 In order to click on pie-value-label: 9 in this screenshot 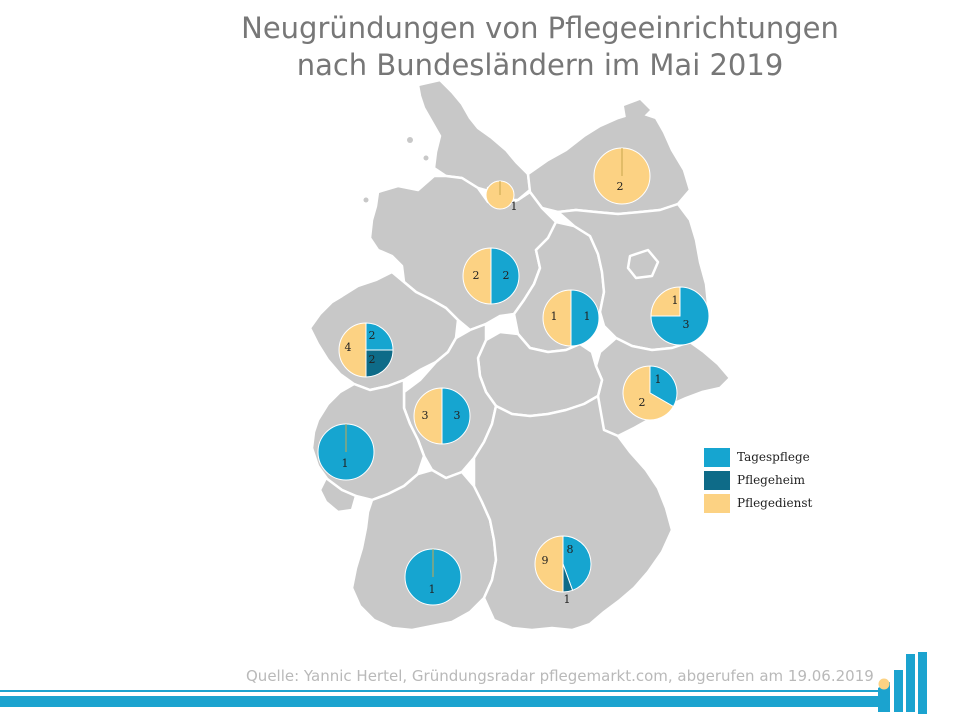, I will do `click(545, 560)`.